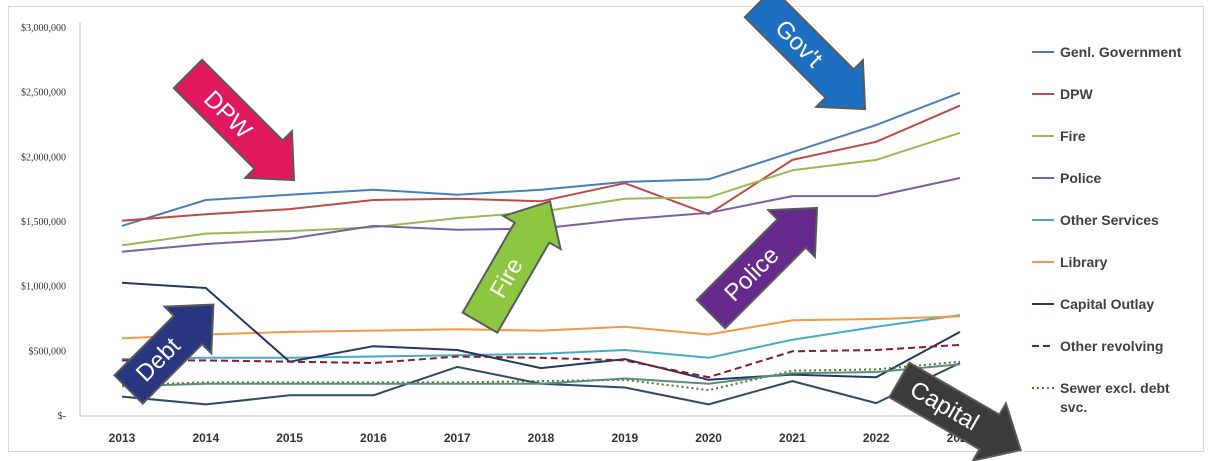  I want to click on y-tick-label: $2,000,000, so click(43, 157).